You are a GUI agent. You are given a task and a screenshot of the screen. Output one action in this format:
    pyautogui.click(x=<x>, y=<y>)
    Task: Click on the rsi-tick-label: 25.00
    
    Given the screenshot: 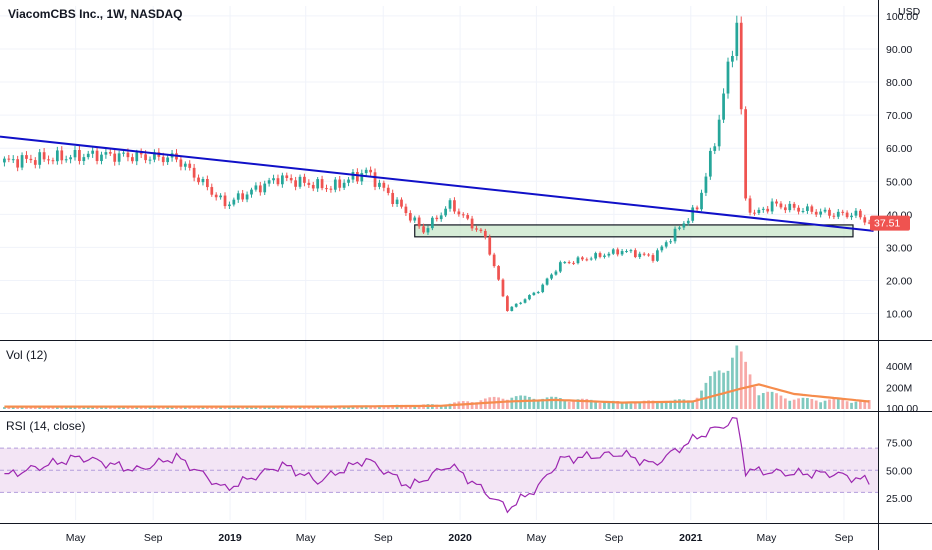 What is the action you would take?
    pyautogui.click(x=899, y=499)
    